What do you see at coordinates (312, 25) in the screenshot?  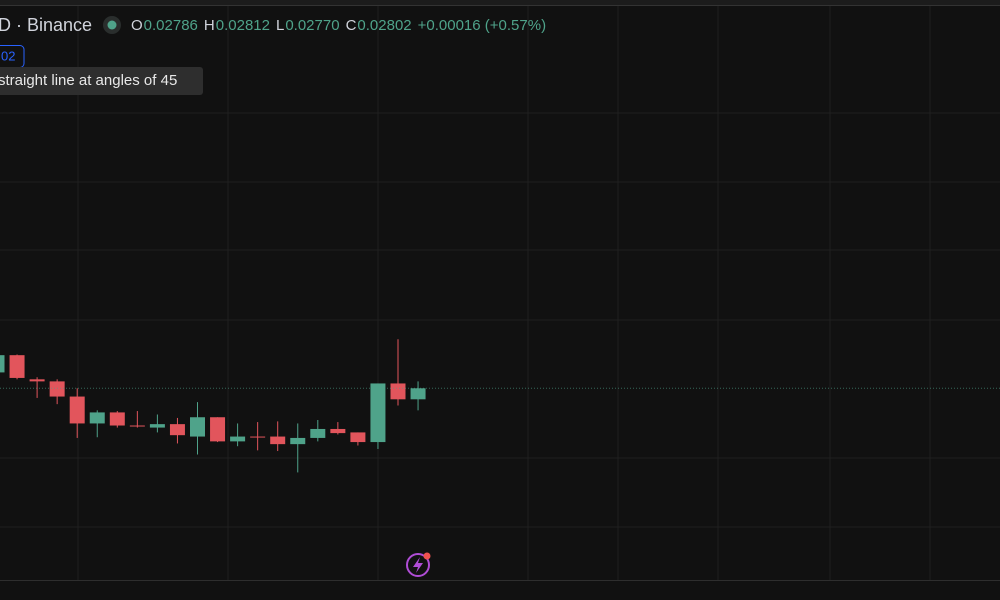 I see `ohlc-value: 0.02770` at bounding box center [312, 25].